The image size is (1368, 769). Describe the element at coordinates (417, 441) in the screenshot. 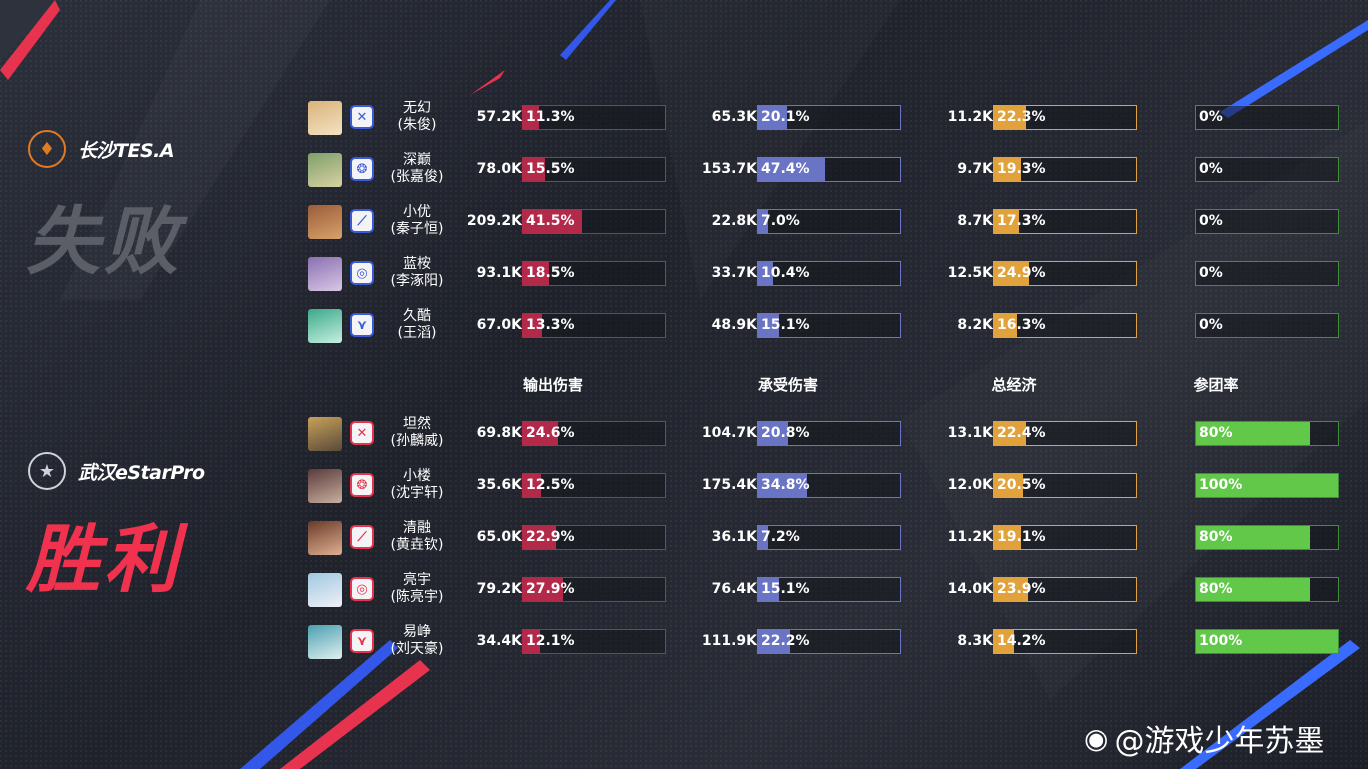

I see `player-real-name: (孙麟威)` at that location.